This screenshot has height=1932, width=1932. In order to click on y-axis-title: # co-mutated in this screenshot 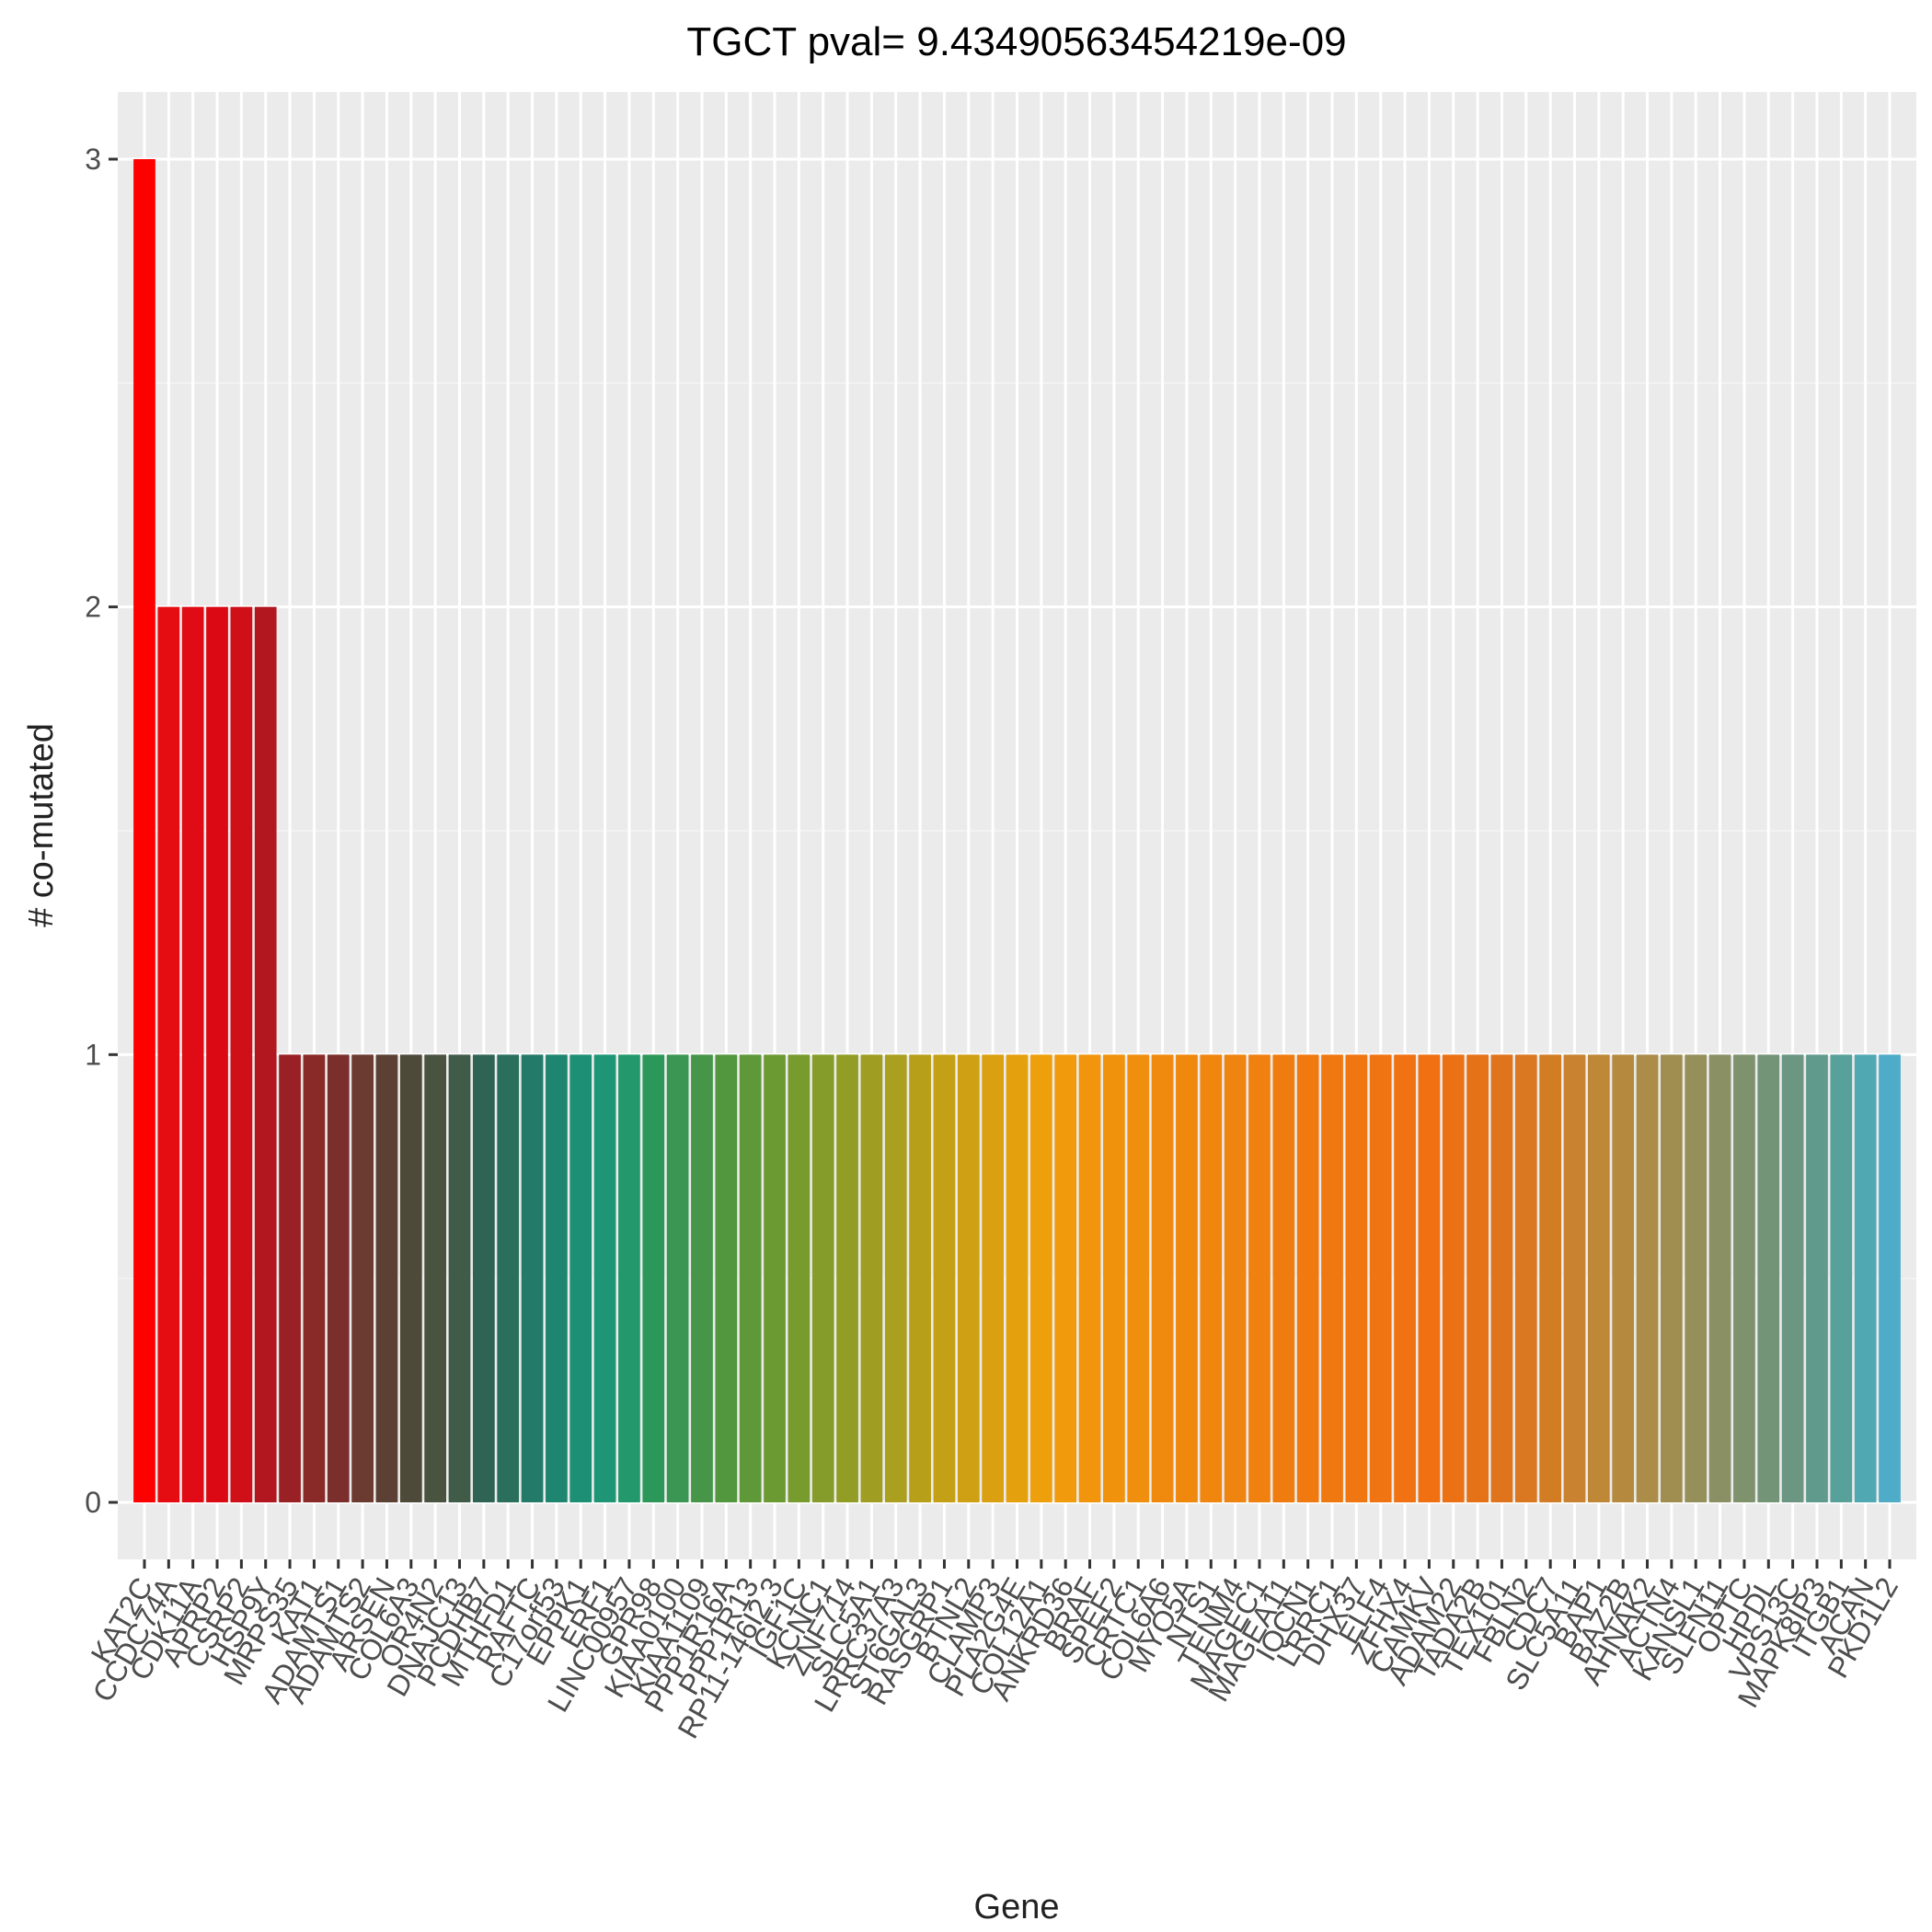, I will do `click(41, 825)`.